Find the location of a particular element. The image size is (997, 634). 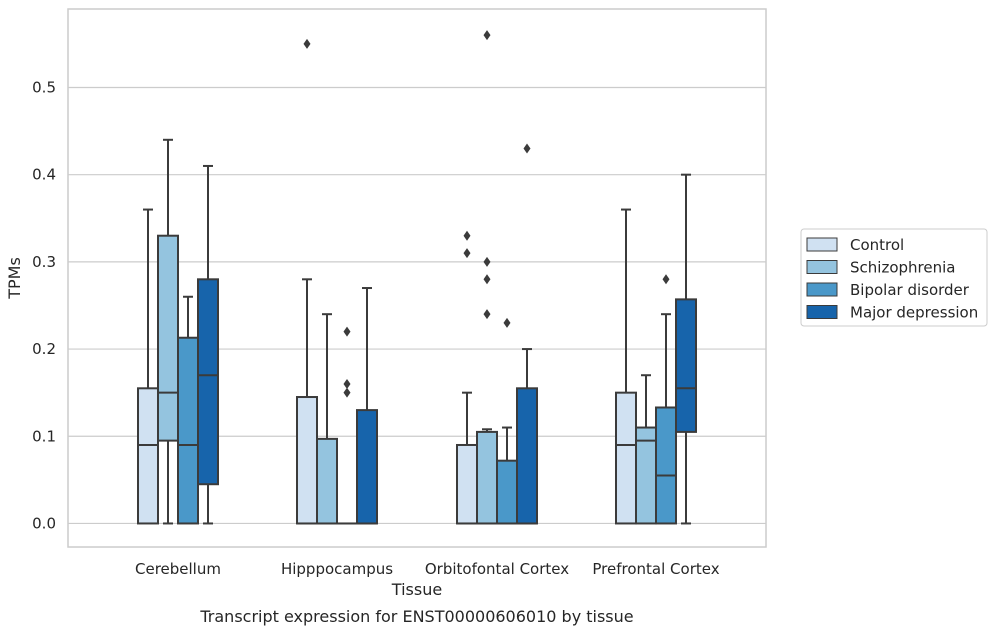

y-tick-label: 0.2 is located at coordinates (44, 349).